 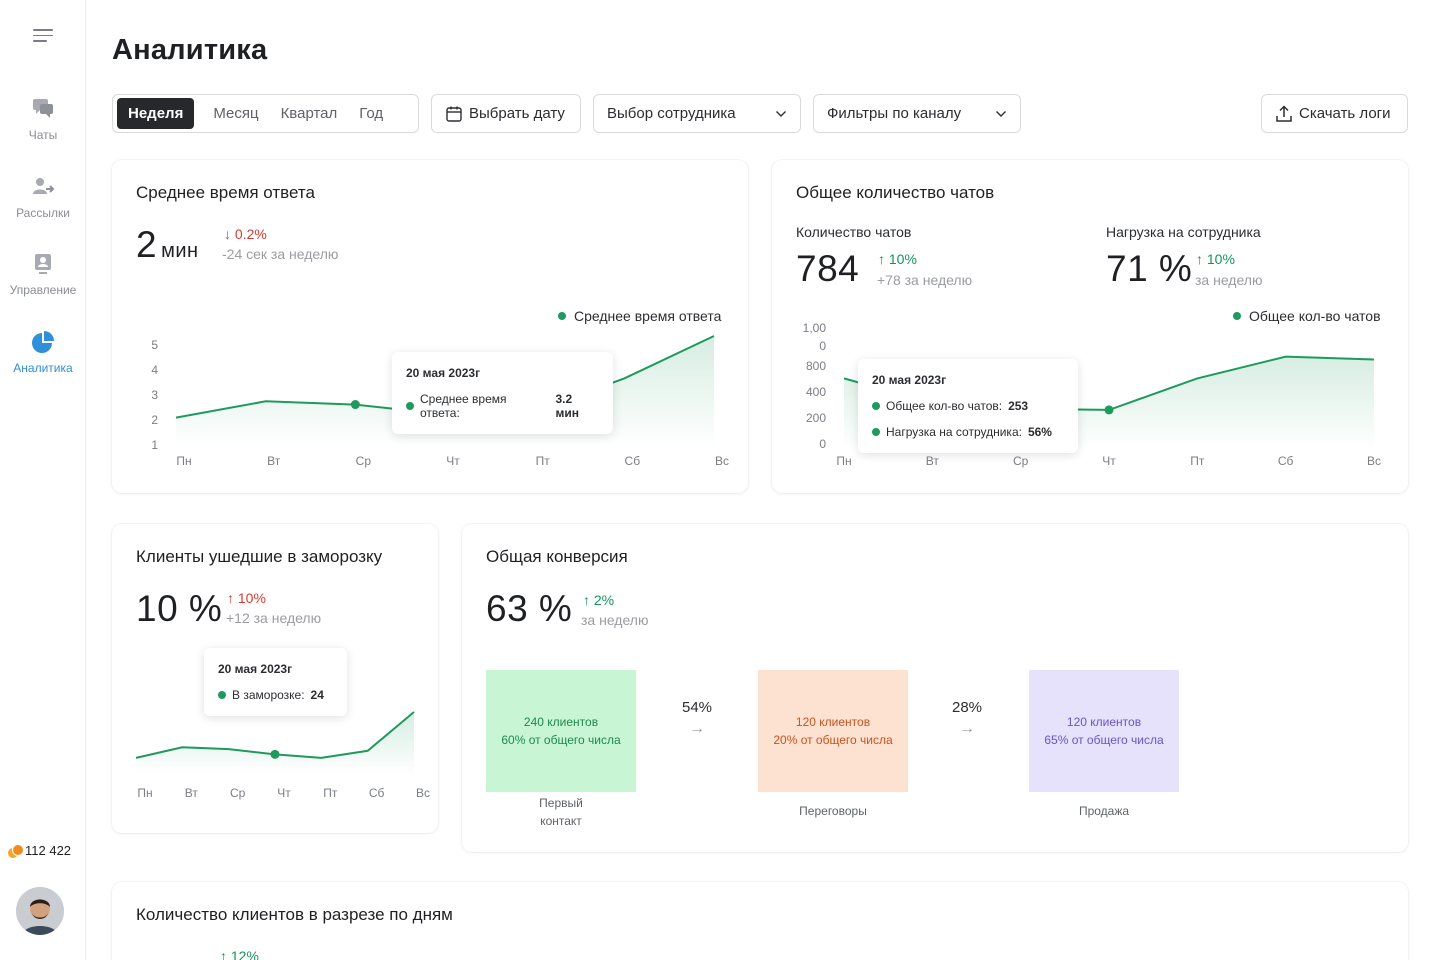 What do you see at coordinates (1229, 280) in the screenshot?
I see `load-sub: за неделю` at bounding box center [1229, 280].